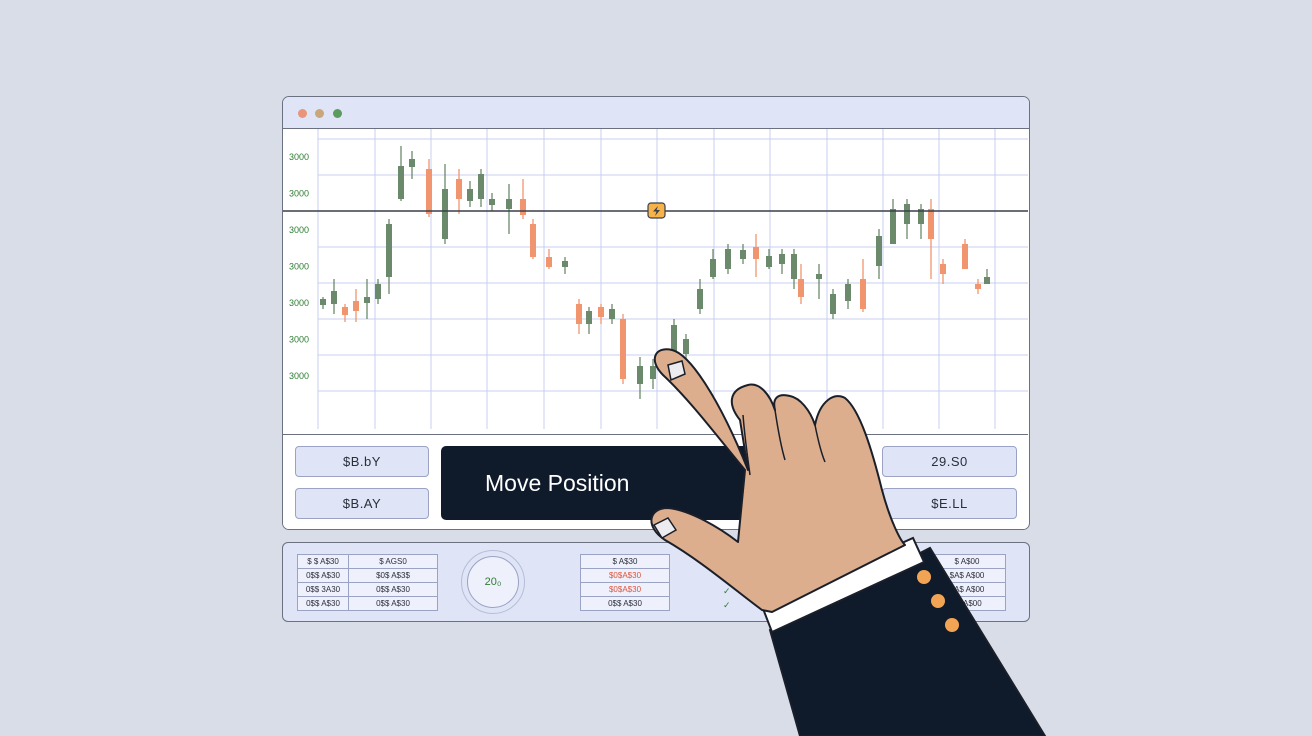 The height and width of the screenshot is (736, 1312). What do you see at coordinates (393, 575) in the screenshot?
I see `table-cell: $0$ A$3$` at bounding box center [393, 575].